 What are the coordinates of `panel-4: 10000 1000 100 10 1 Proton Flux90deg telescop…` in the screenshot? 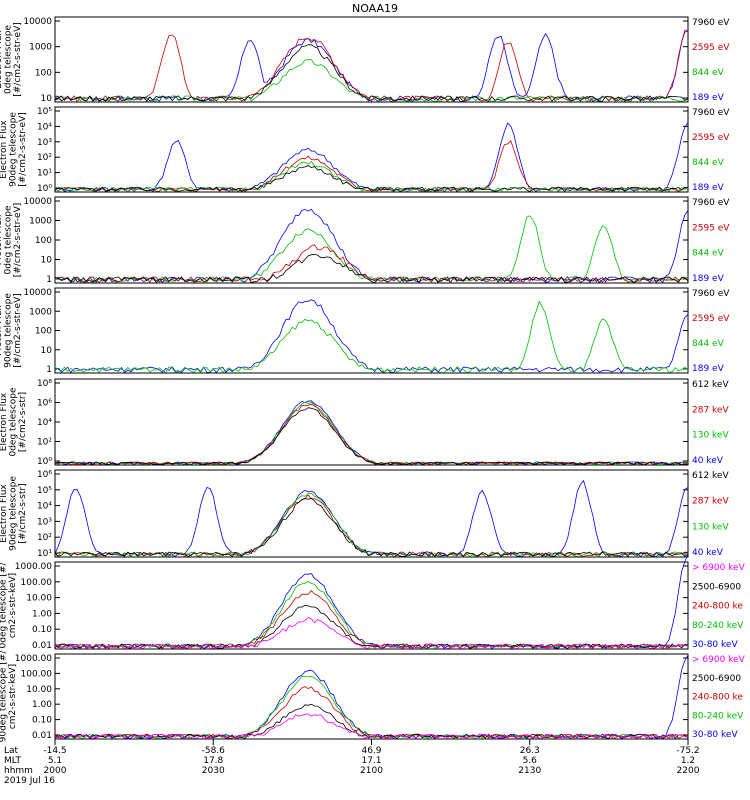 It's located at (365, 331).